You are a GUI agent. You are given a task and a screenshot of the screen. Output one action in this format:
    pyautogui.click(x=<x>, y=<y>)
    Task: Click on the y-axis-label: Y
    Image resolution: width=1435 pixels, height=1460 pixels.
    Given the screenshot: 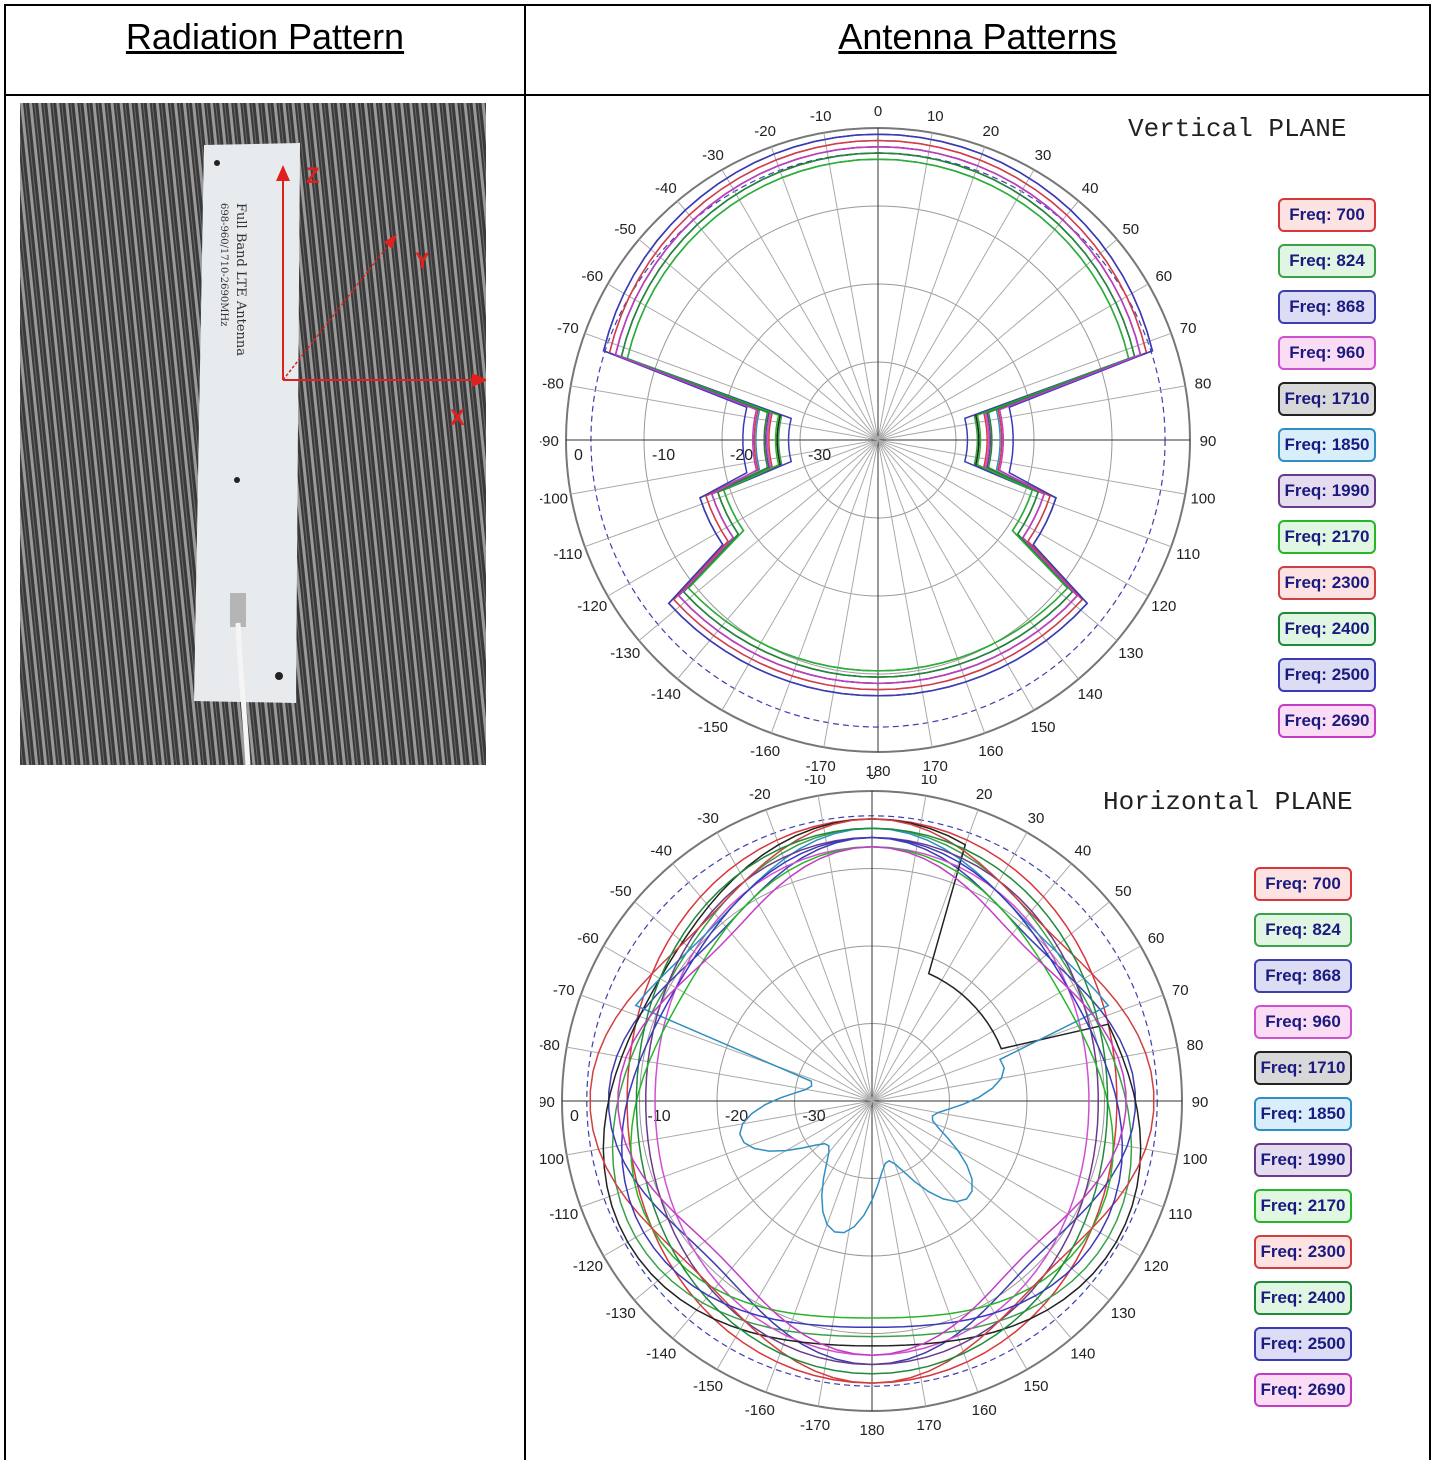 What is the action you would take?
    pyautogui.click(x=422, y=260)
    